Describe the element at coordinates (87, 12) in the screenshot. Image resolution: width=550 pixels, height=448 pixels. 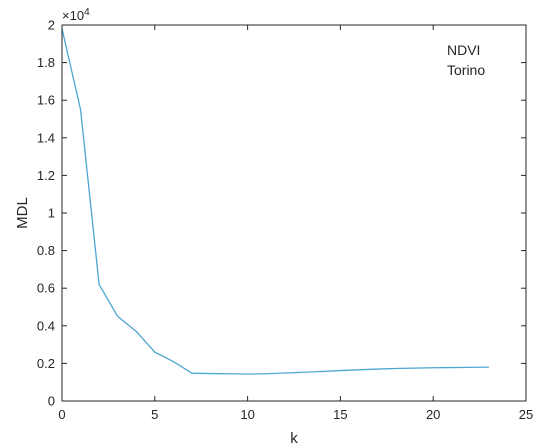
I see `y-exponent-power: 4` at that location.